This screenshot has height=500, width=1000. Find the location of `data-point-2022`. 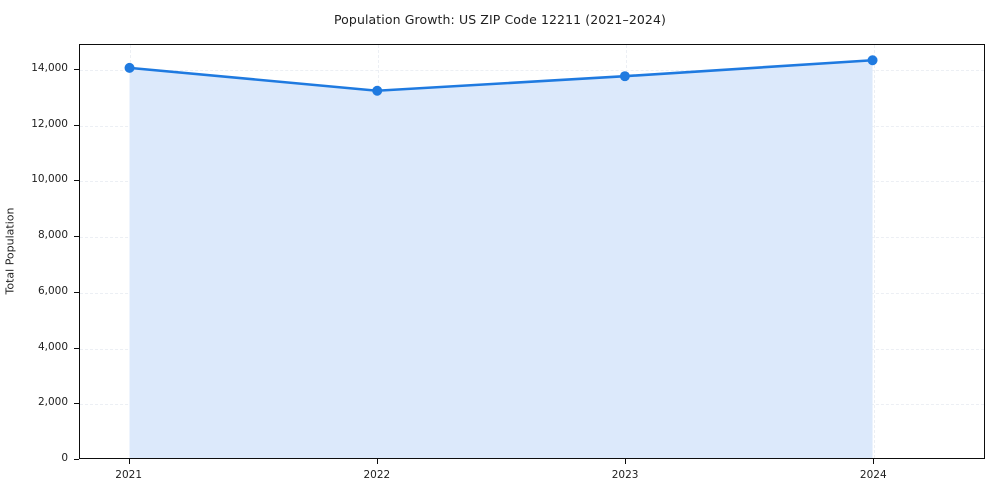

data-point-2022 is located at coordinates (377, 90).